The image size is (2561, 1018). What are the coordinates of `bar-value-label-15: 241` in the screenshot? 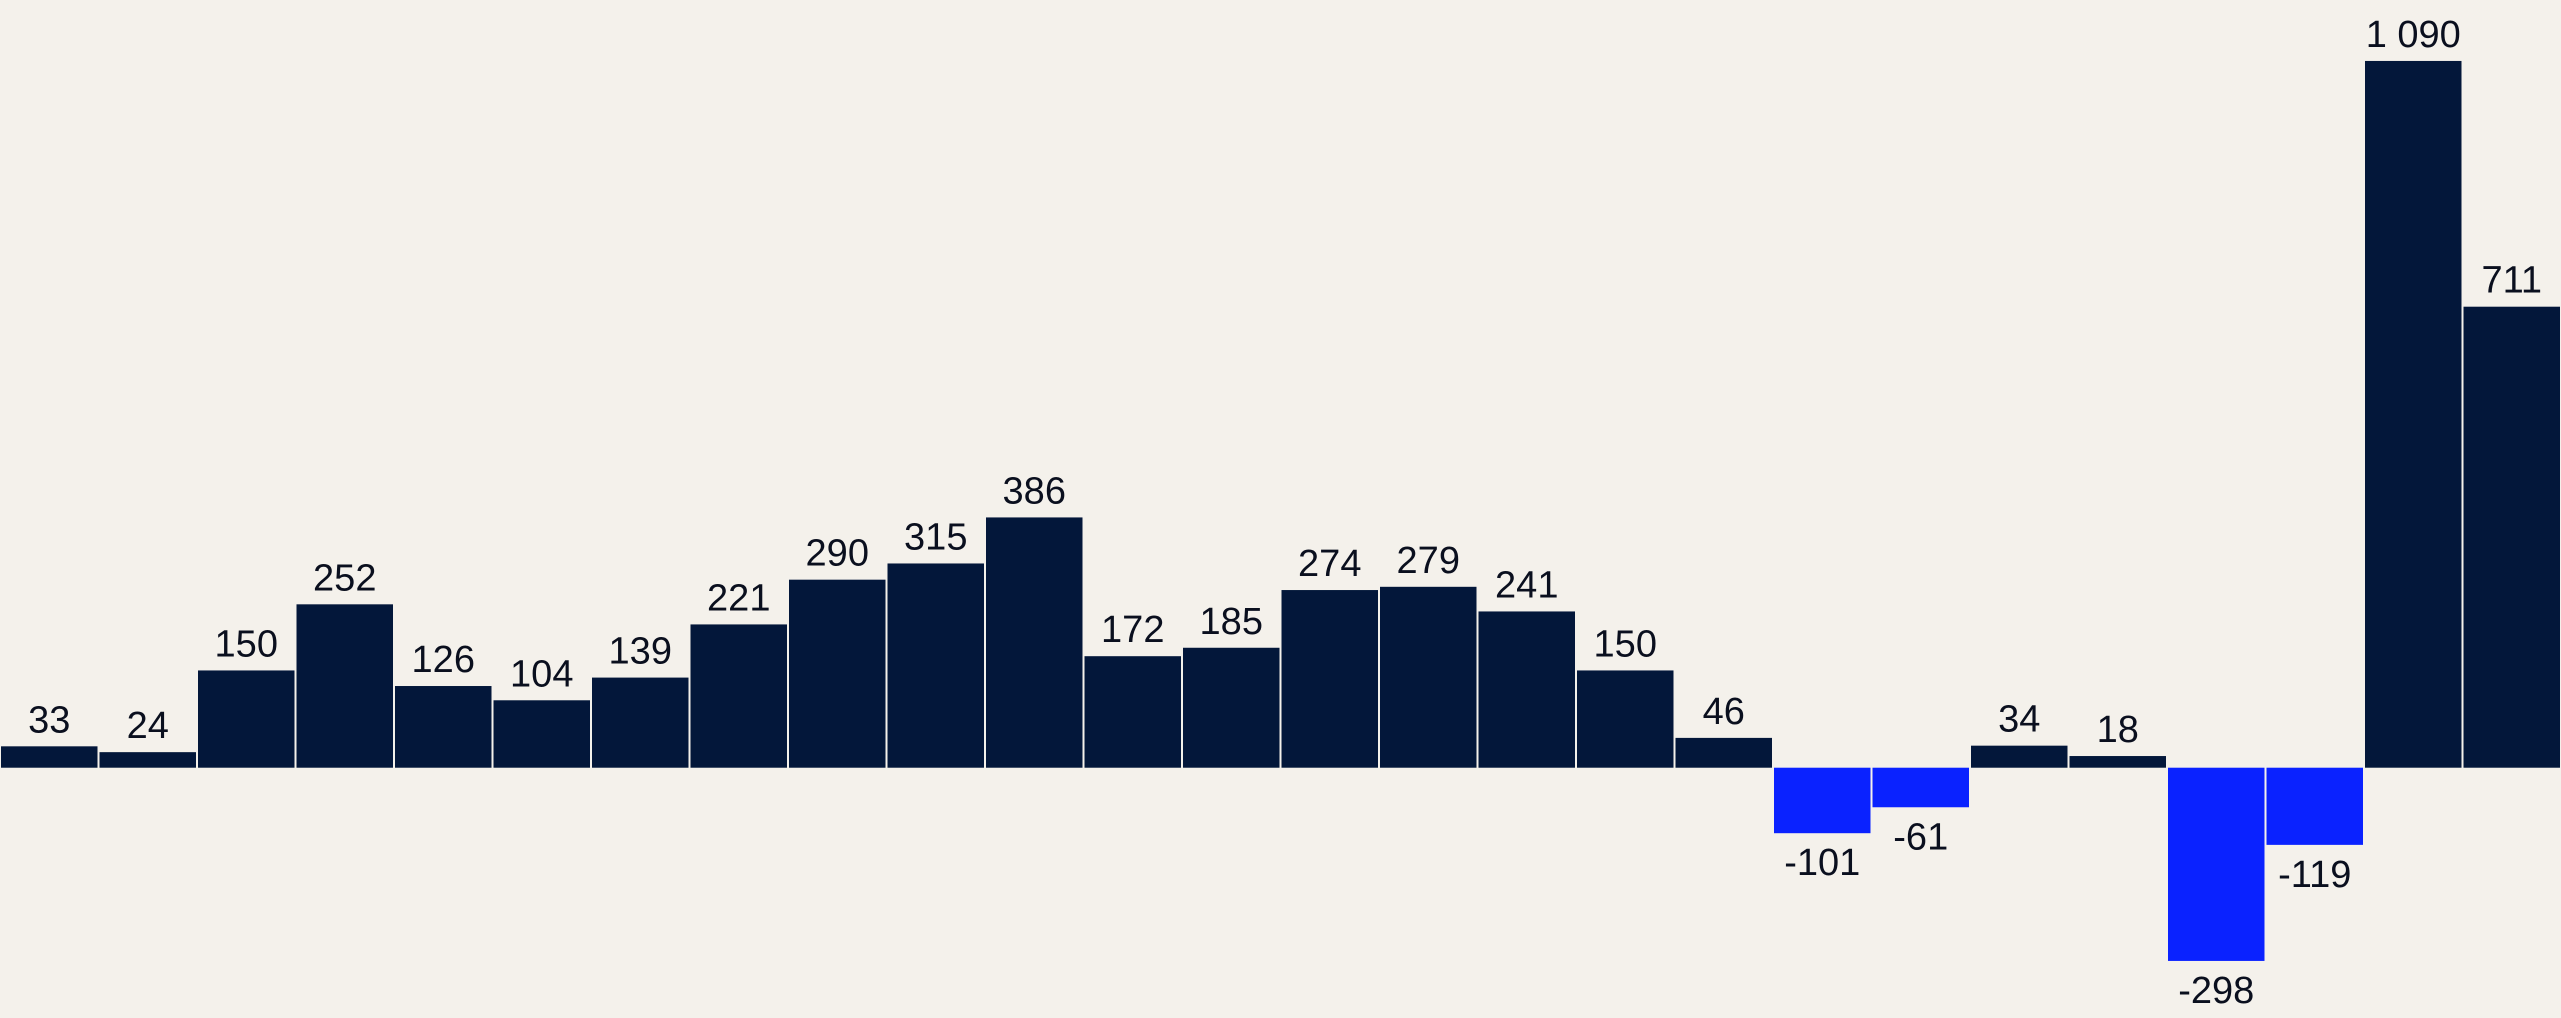 It's located at (1526, 585).